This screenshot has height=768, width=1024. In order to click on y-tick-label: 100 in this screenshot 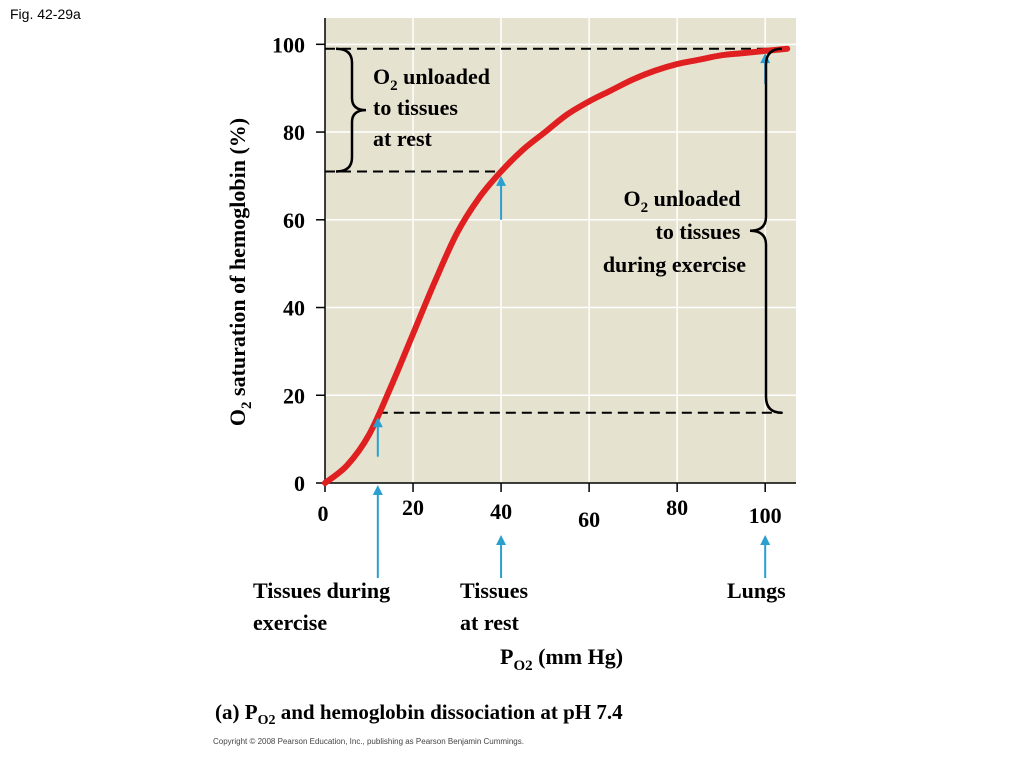, I will do `click(288, 44)`.